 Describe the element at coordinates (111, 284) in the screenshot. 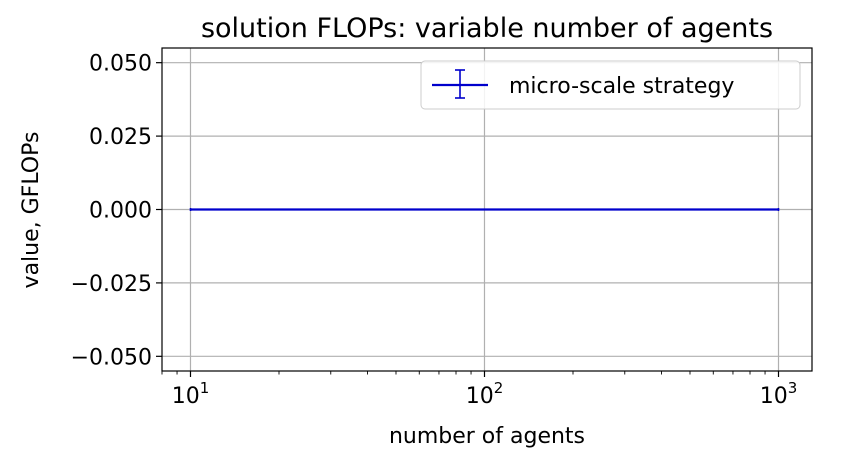

I see `y-tick-label: −0.025` at that location.